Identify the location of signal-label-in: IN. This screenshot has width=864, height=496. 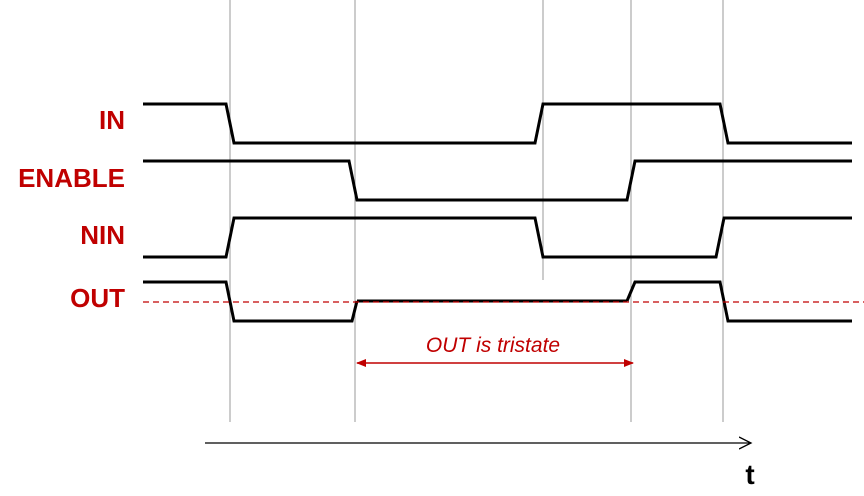
(112, 120).